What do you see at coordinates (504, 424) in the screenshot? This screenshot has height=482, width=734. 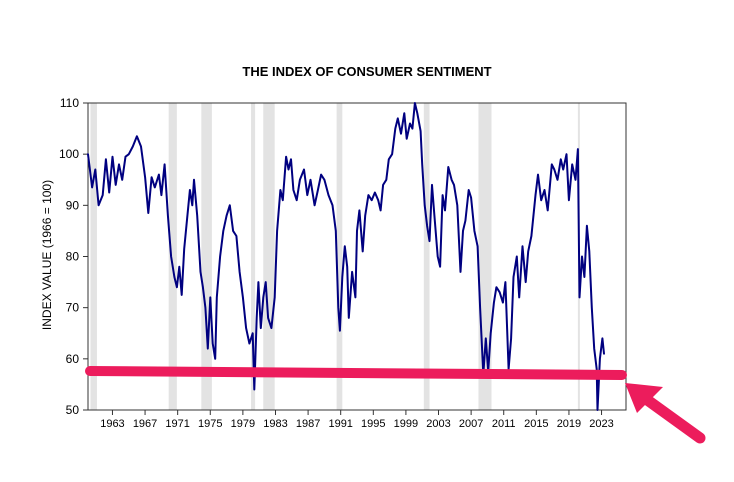 I see `x-tick-label-12: 2011` at bounding box center [504, 424].